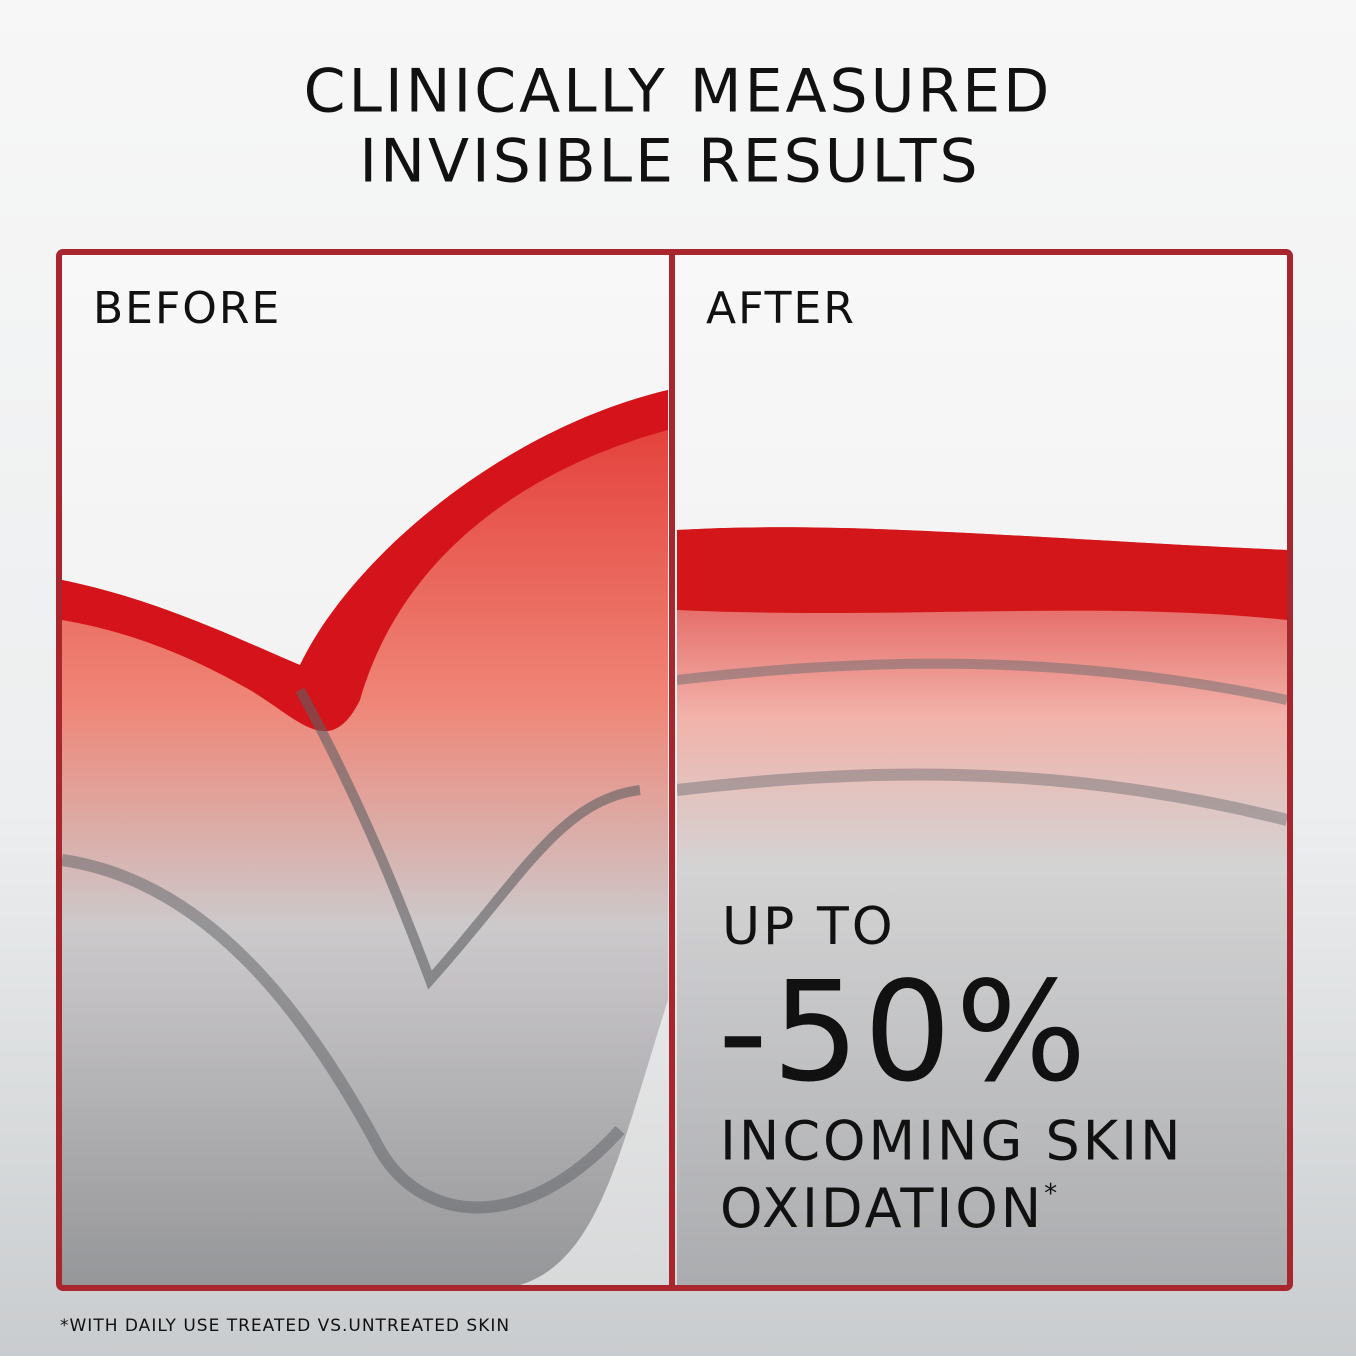 The width and height of the screenshot is (1356, 1360). I want to click on panel-label: BEFORE, so click(187, 308).